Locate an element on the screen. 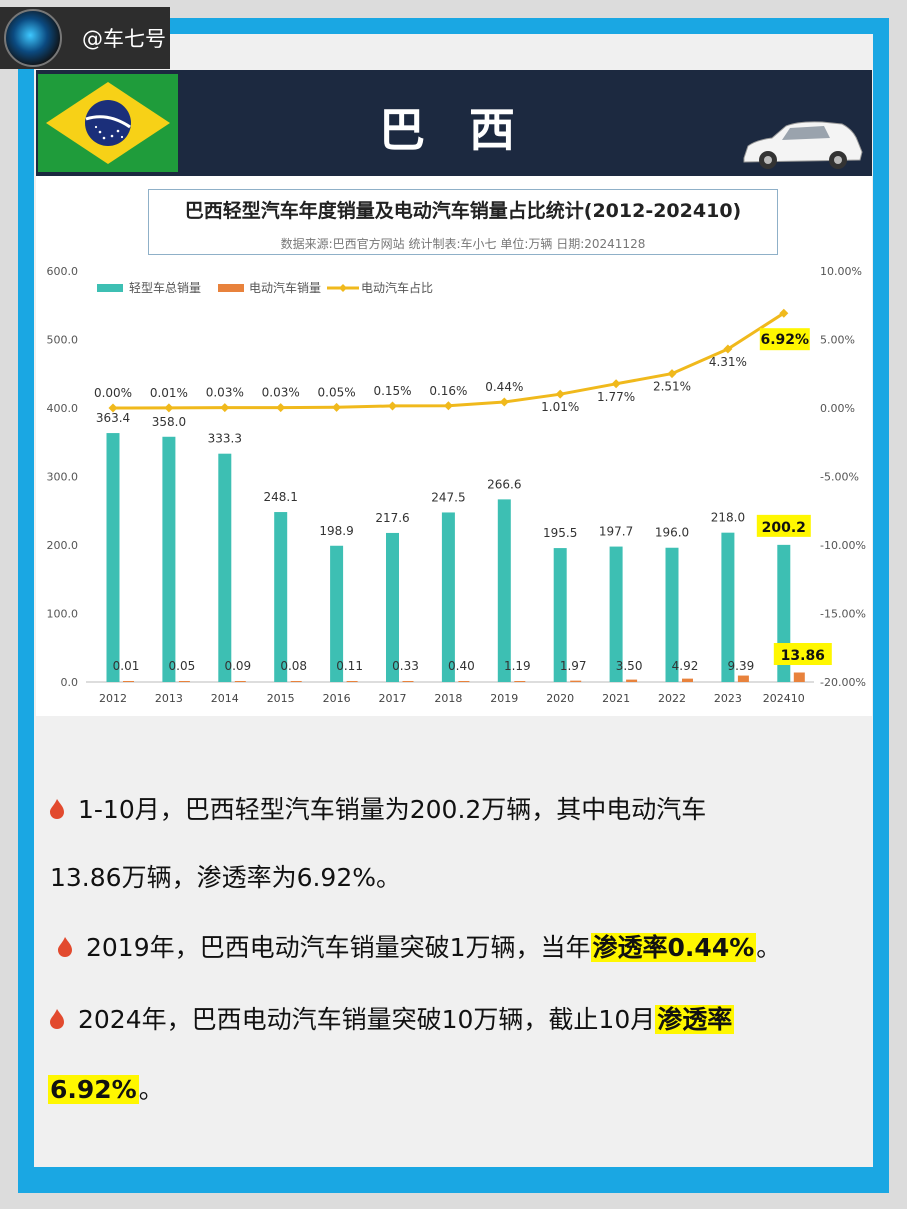 Image resolution: width=907 pixels, height=1209 pixels. x-tick-label: 2019 is located at coordinates (504, 698).